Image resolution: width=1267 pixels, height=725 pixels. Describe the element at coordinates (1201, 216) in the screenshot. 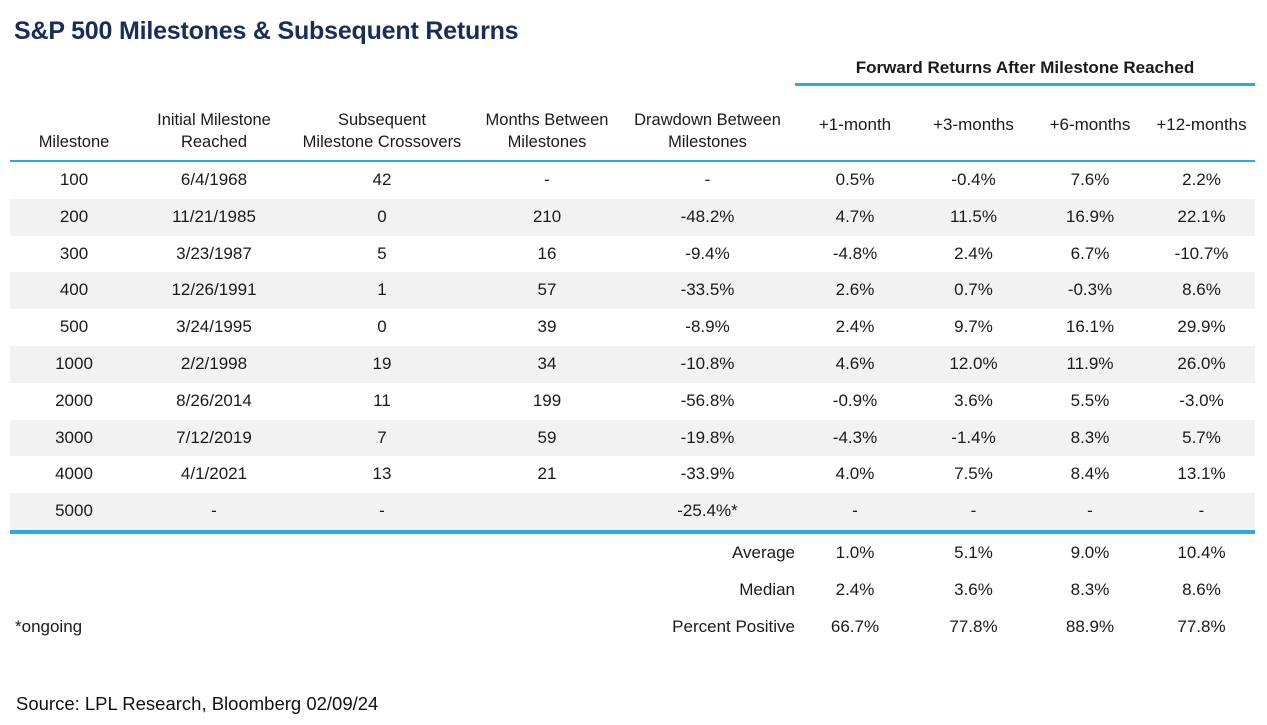

I see `table-cell: 22.1%` at that location.